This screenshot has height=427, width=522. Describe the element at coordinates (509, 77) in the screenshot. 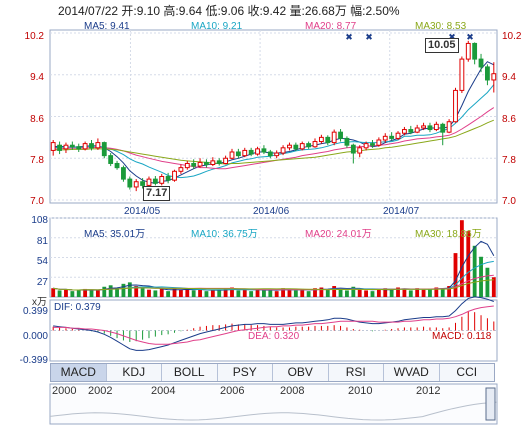

I see `price-ytick-right: 9.4` at that location.